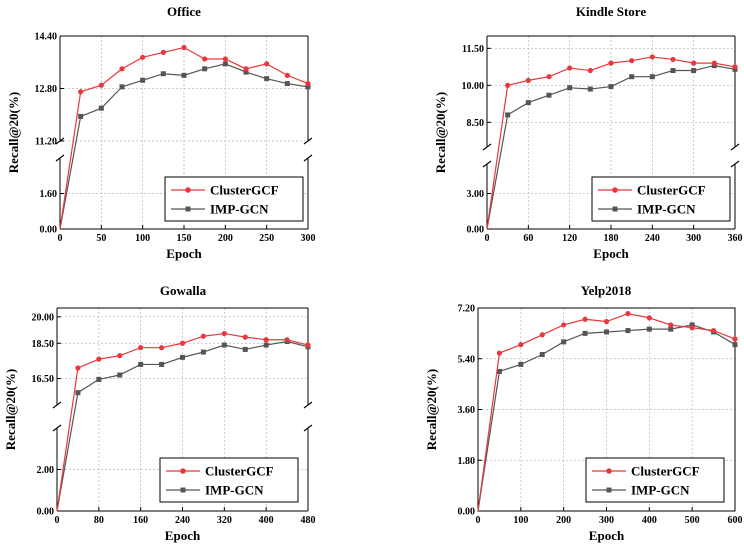  Describe the element at coordinates (473, 49) in the screenshot. I see `y-tick-label: 11.50` at that location.